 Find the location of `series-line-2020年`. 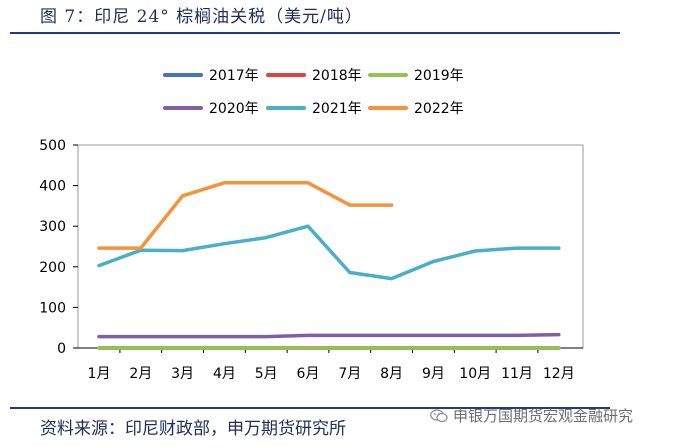

series-line-2020年 is located at coordinates (329, 335).